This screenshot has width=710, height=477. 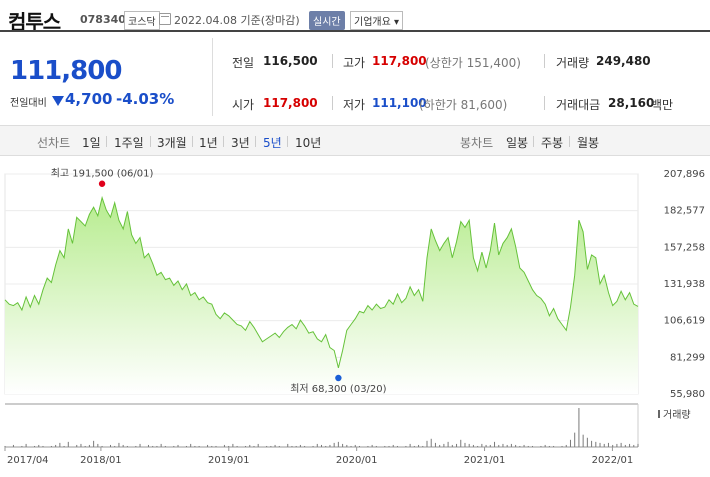 I want to click on amount-unit: 백만, so click(x=662, y=105).